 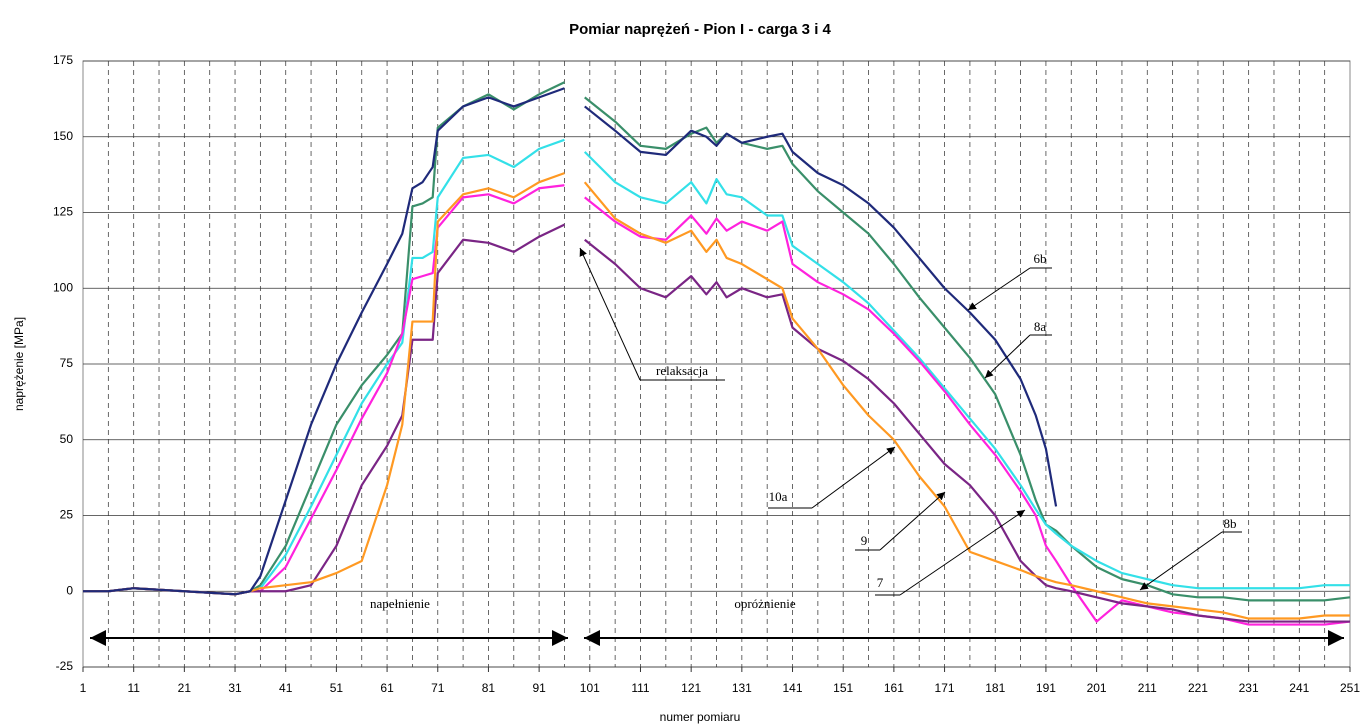 I want to click on x-tick-label: 31, so click(x=235, y=688).